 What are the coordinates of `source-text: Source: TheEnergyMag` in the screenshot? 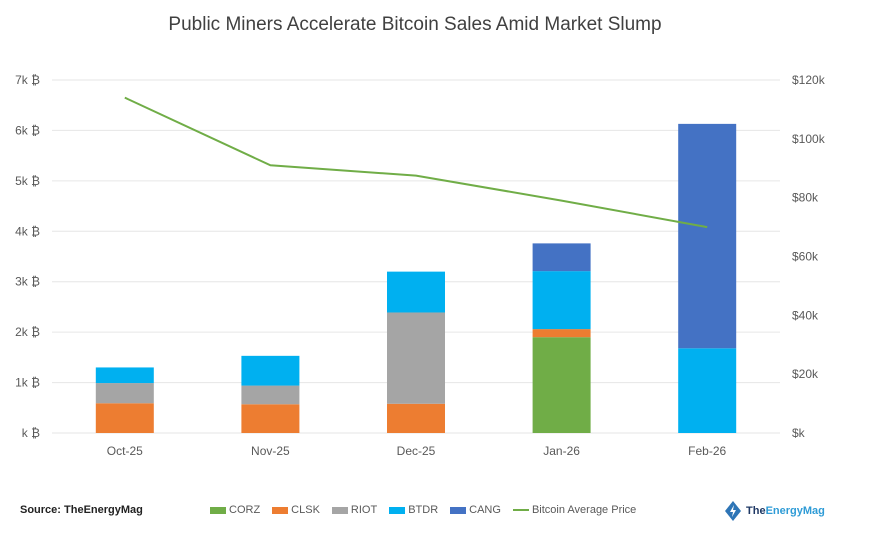 It's located at (81, 510).